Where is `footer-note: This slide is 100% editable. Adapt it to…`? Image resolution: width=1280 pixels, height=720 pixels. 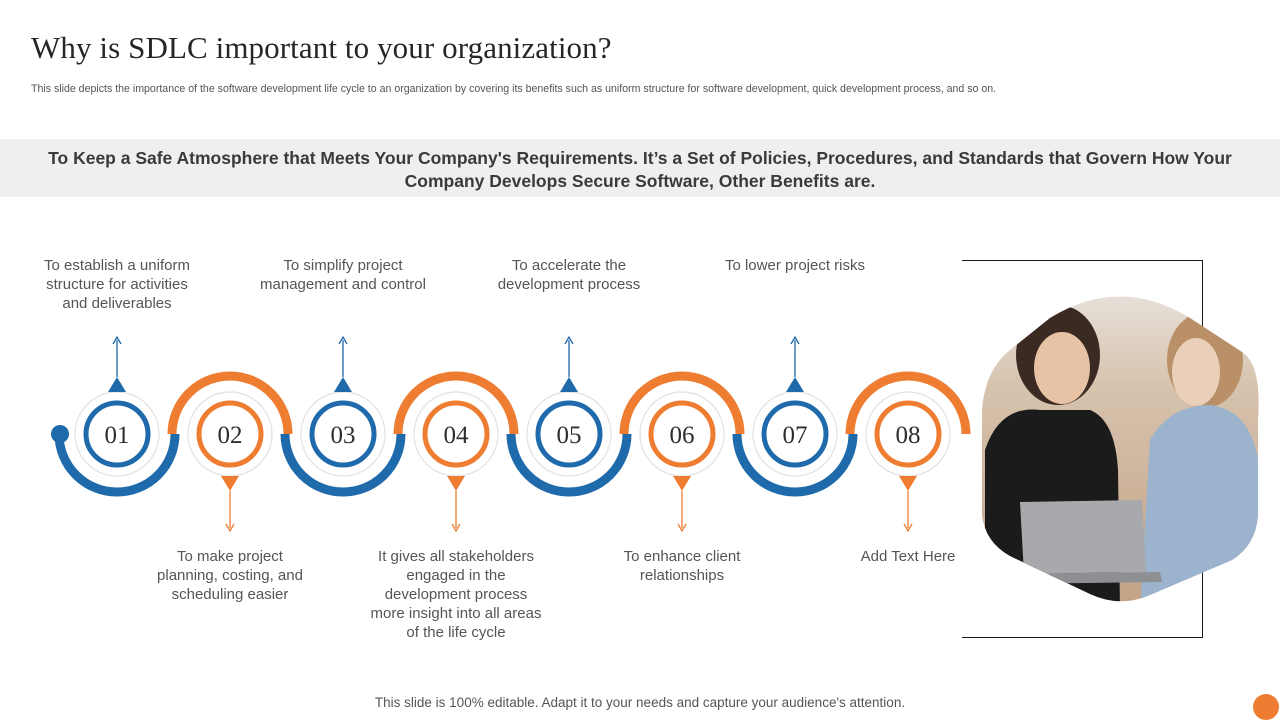
footer-note: This slide is 100% editable. Adapt it to… is located at coordinates (640, 702).